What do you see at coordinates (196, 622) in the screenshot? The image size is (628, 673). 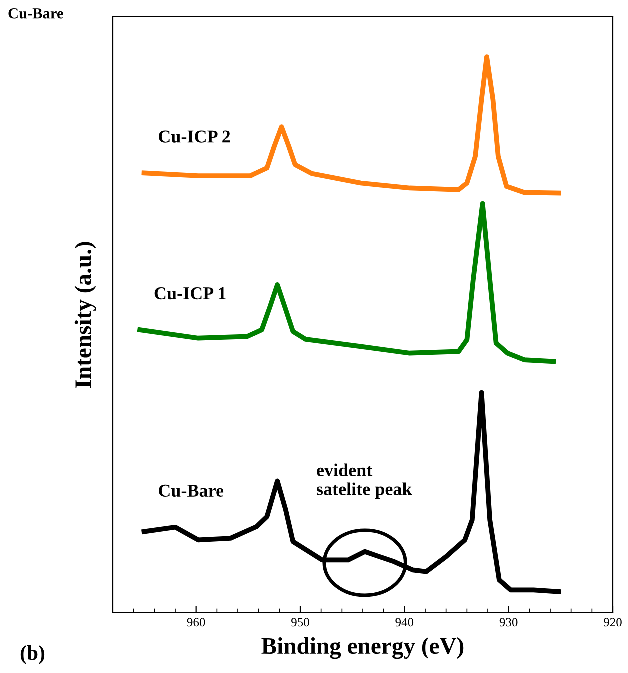 I see `x-tick-label: 960` at bounding box center [196, 622].